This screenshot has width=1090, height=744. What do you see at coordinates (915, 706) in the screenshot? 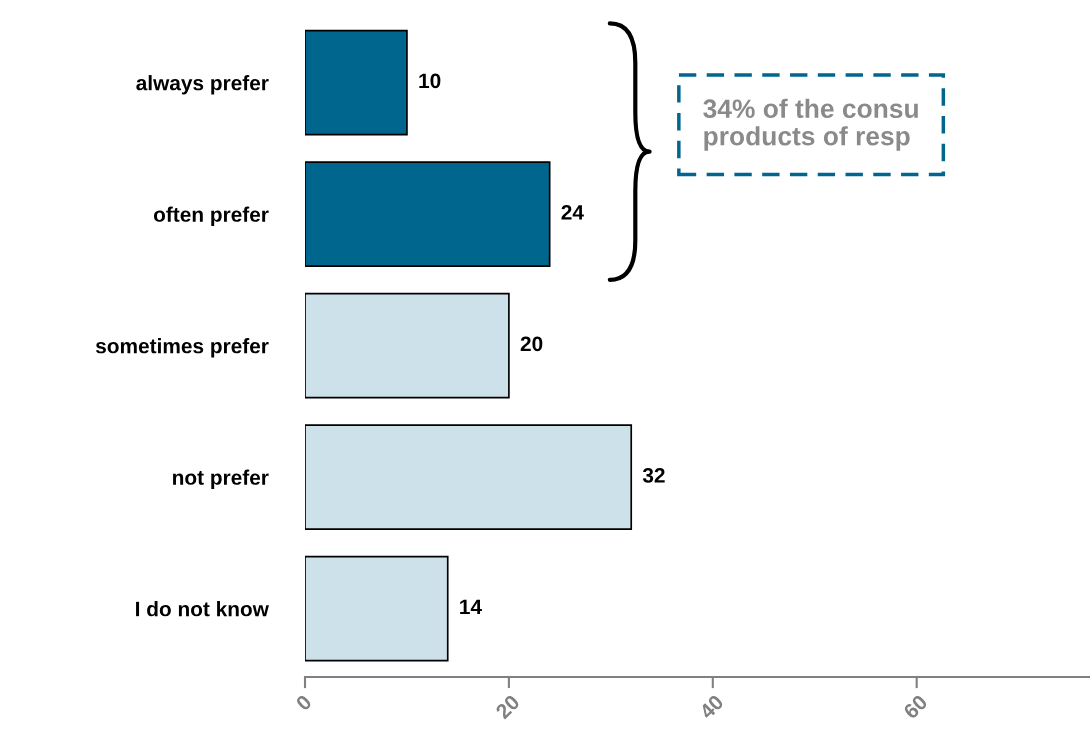
I see `x-tick-label: 60` at bounding box center [915, 706].